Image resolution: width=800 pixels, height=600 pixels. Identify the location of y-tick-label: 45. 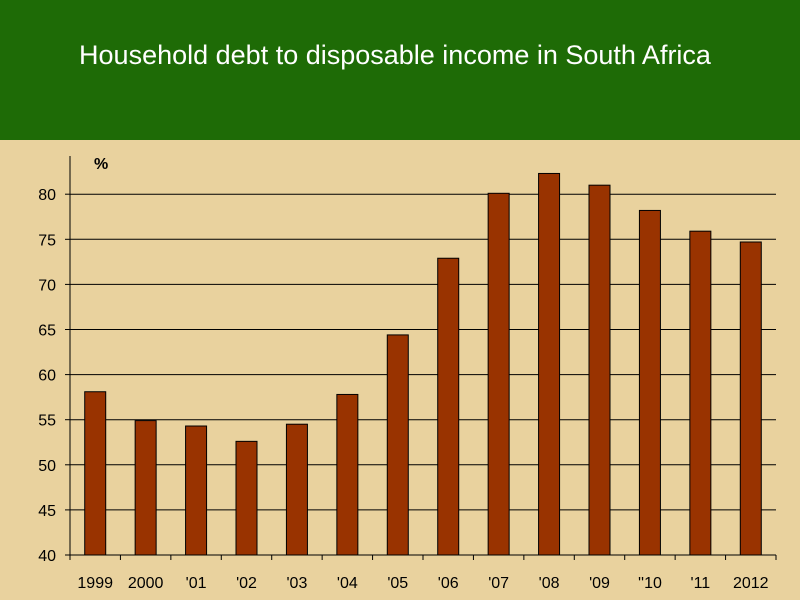
(47, 511).